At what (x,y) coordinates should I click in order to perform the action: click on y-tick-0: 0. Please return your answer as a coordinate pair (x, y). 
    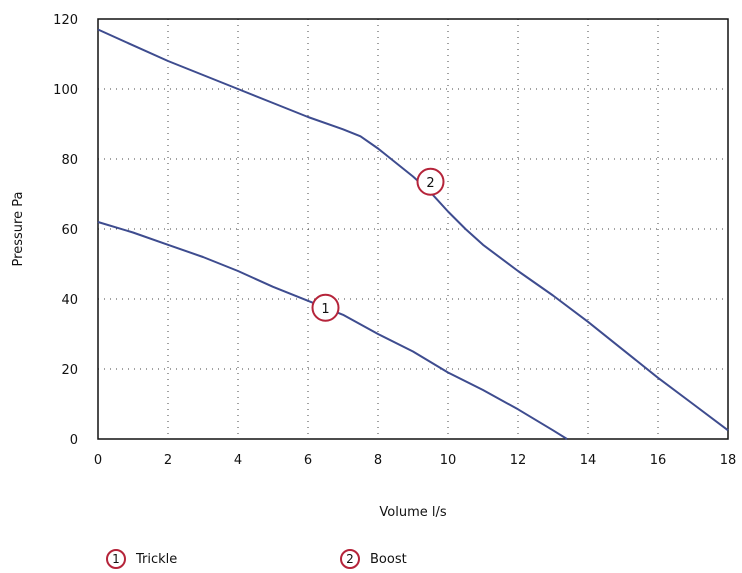
    Looking at the image, I should click on (74, 440).